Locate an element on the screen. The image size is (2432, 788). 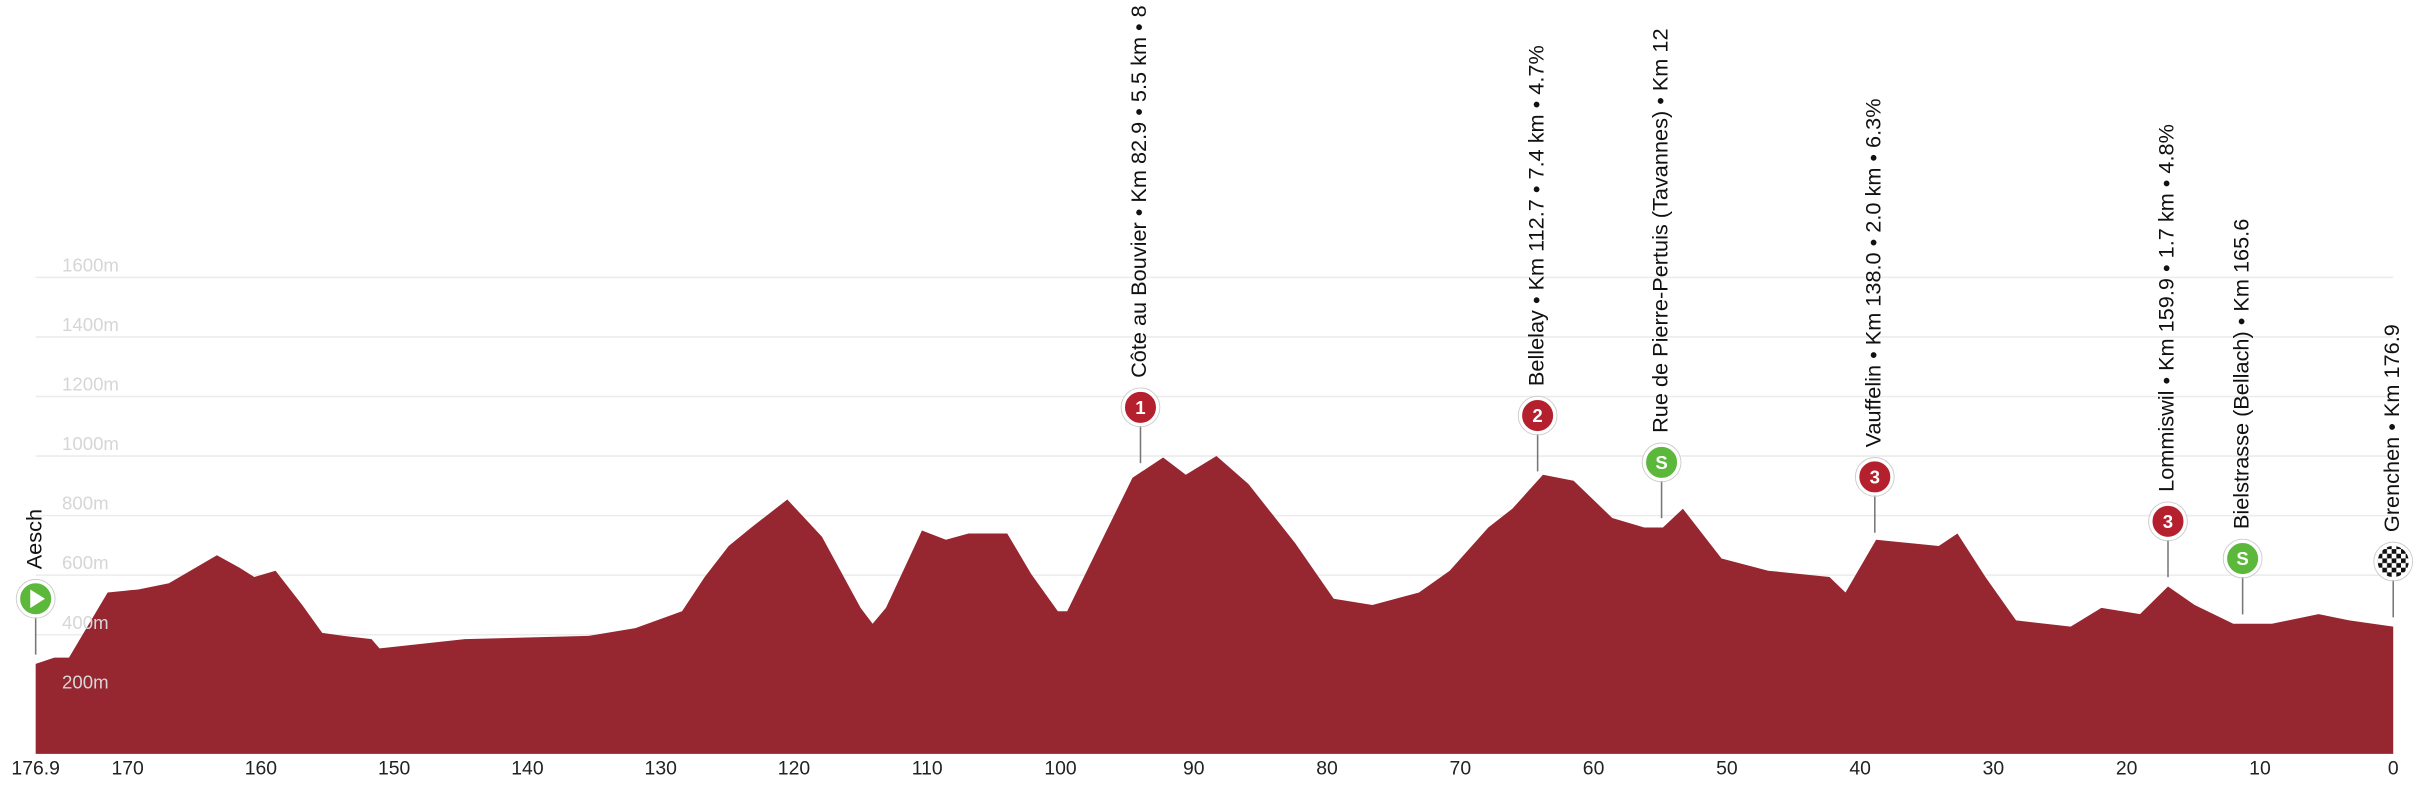
x-tick-label: 160 is located at coordinates (261, 768).